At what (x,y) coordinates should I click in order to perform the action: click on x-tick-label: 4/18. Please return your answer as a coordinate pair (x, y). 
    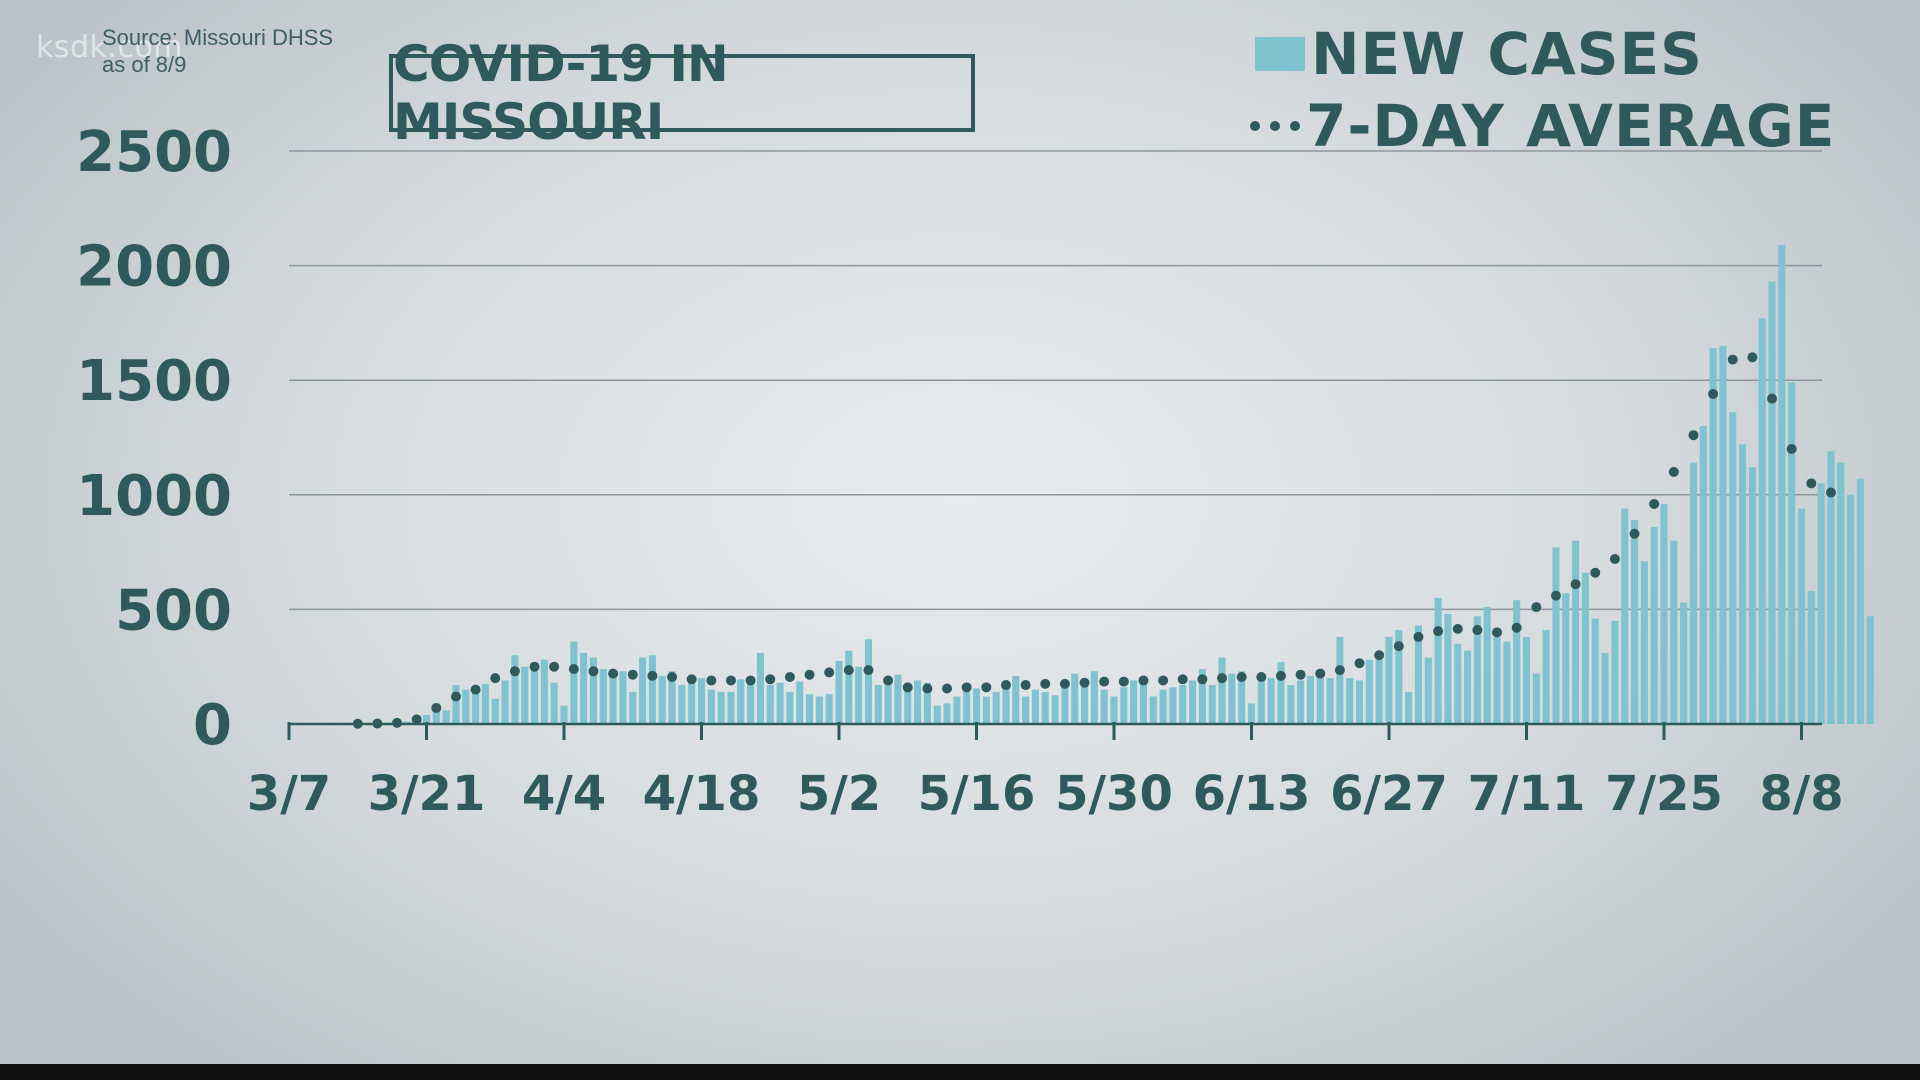
    Looking at the image, I should click on (702, 794).